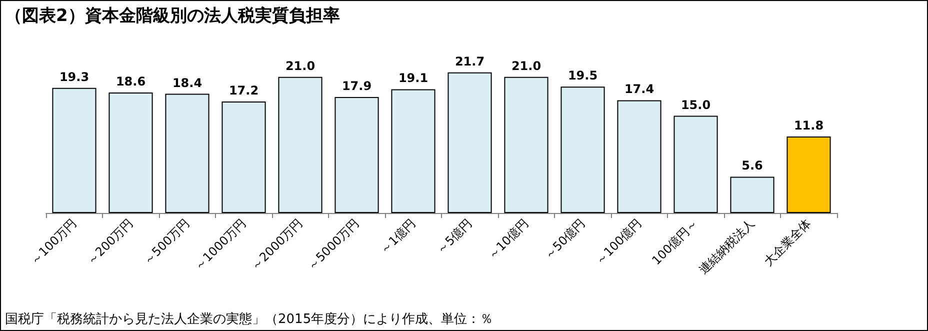 This screenshot has width=928, height=331. Describe the element at coordinates (131, 81) in the screenshot. I see `data-label: 18.6` at that location.